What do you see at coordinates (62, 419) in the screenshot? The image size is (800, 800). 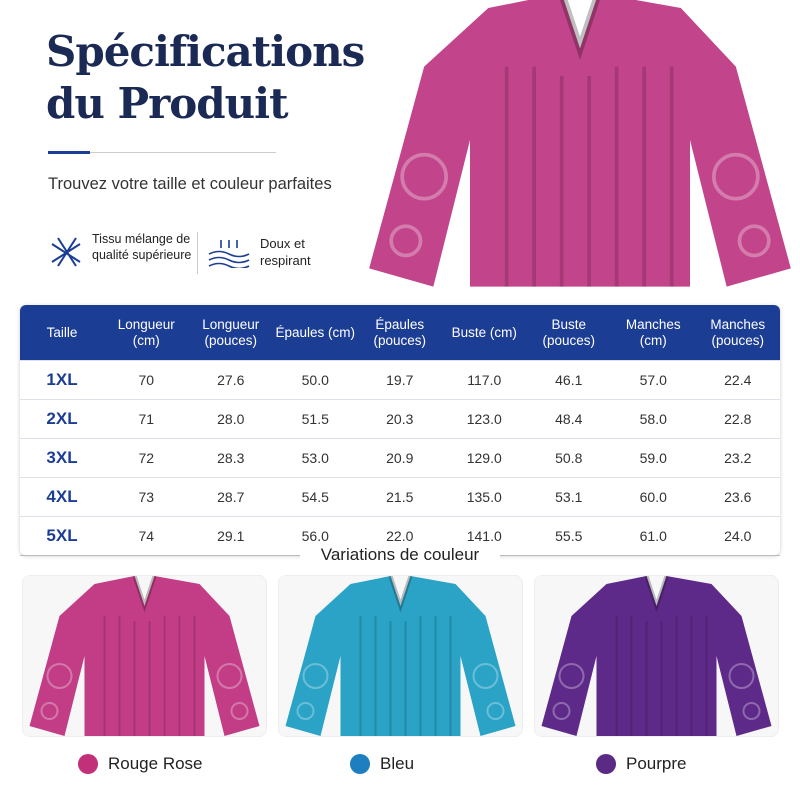 I see `size-label: 2XL` at bounding box center [62, 419].